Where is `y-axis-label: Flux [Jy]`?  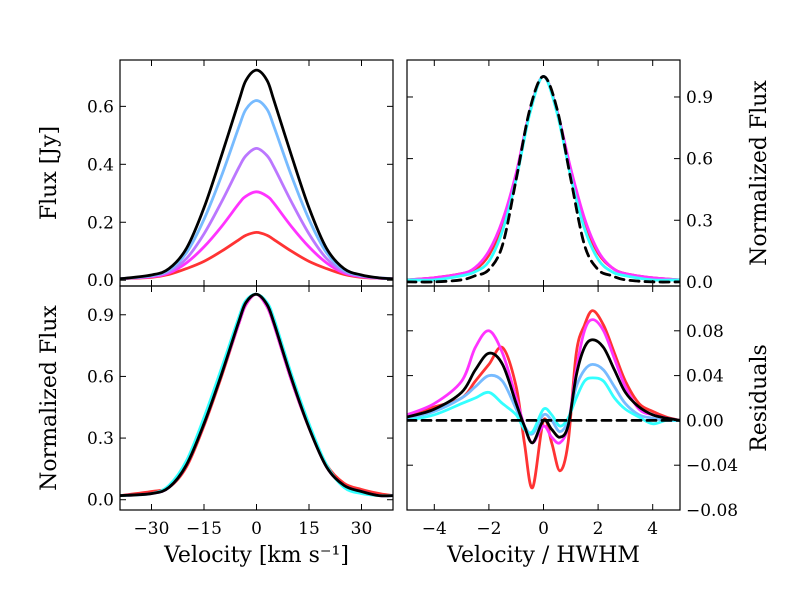
y-axis-label: Flux [Jy] is located at coordinates (49, 173).